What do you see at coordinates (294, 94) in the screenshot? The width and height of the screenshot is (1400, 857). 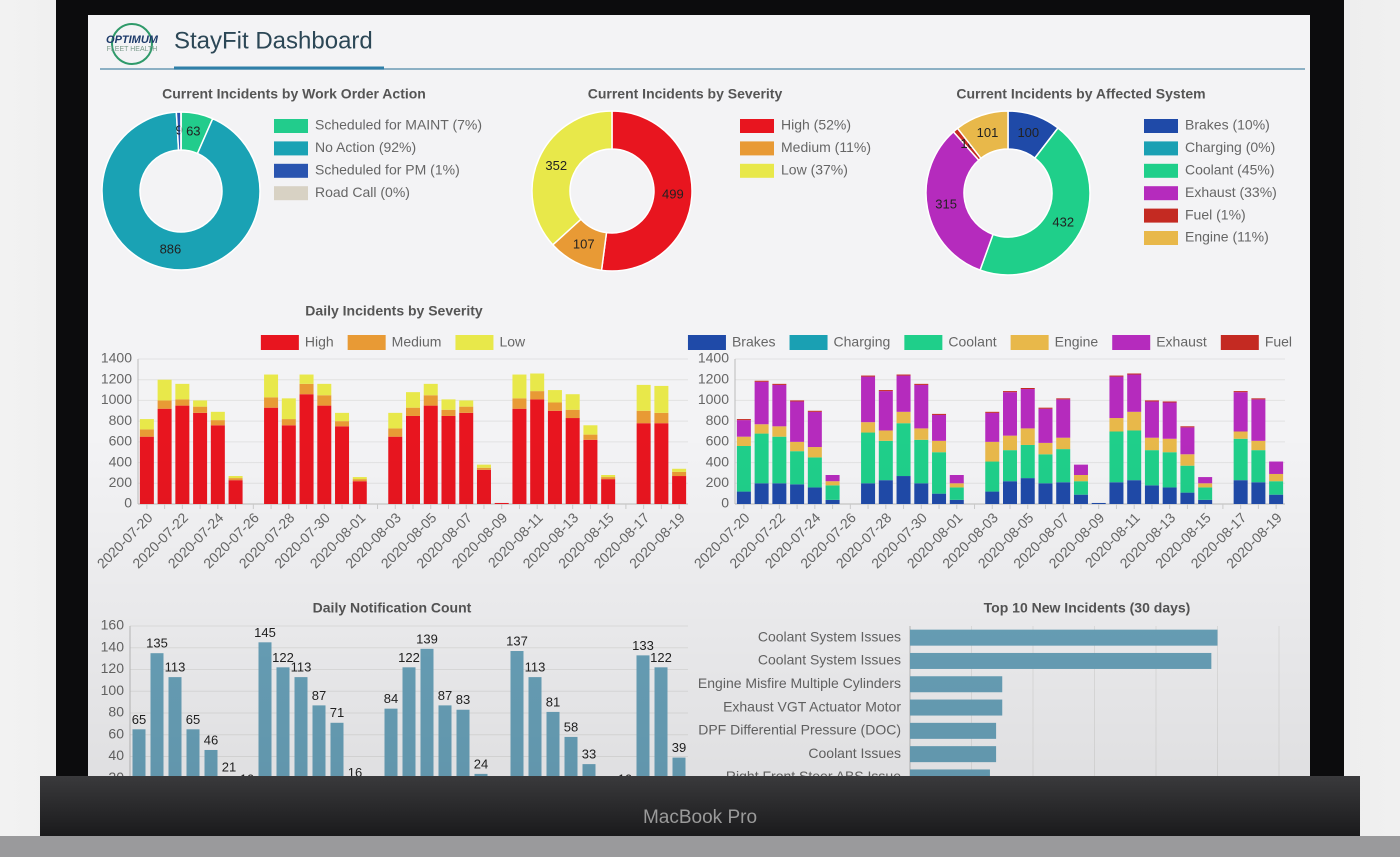 I see `chart-title: Current Incidents by Work Order Action` at bounding box center [294, 94].